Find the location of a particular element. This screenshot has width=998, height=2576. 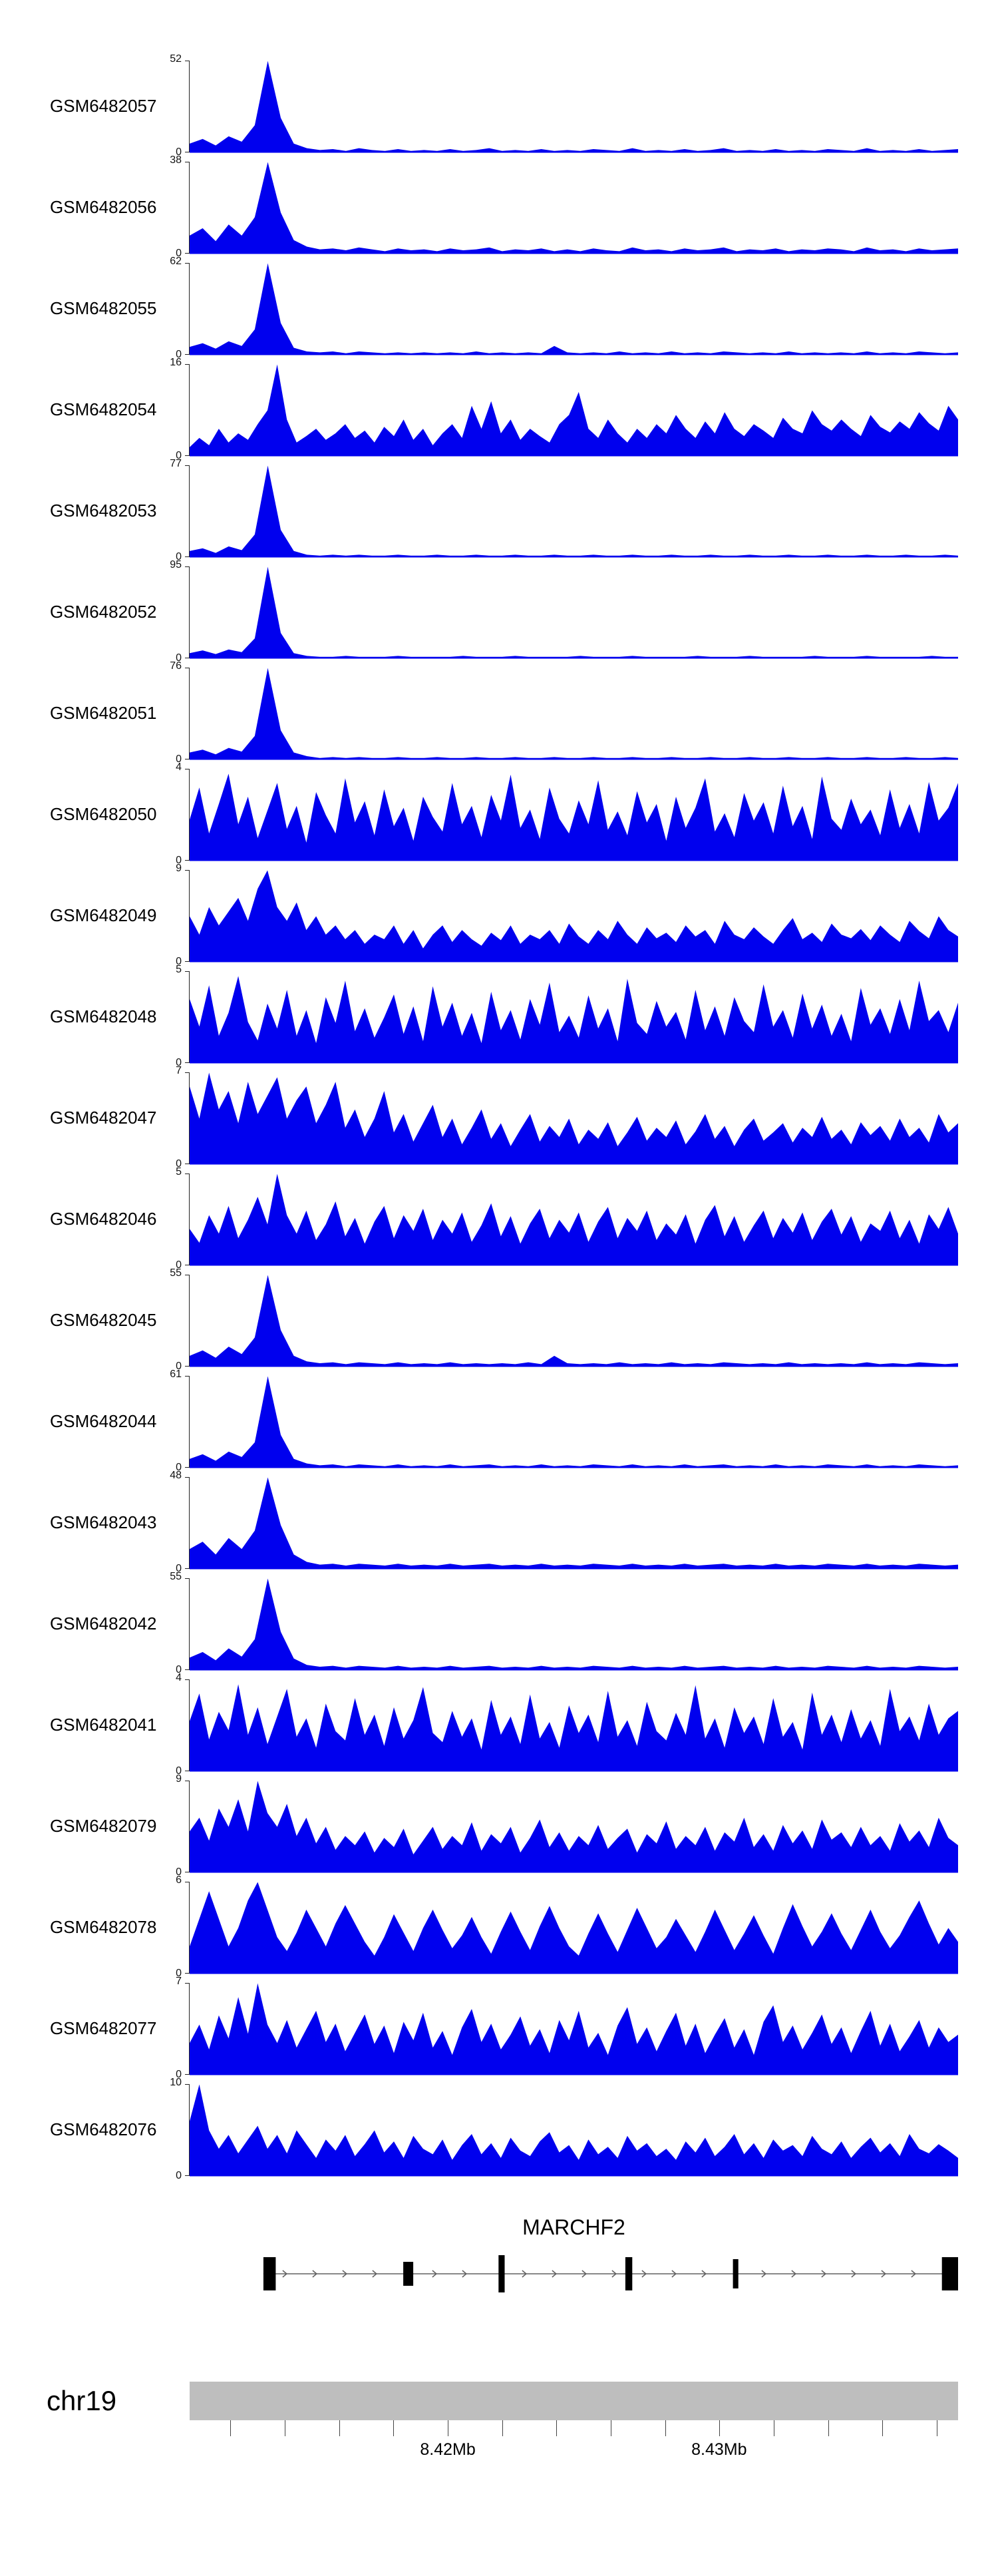

track-row: GSM6482049 9 0 is located at coordinates (499, 915).